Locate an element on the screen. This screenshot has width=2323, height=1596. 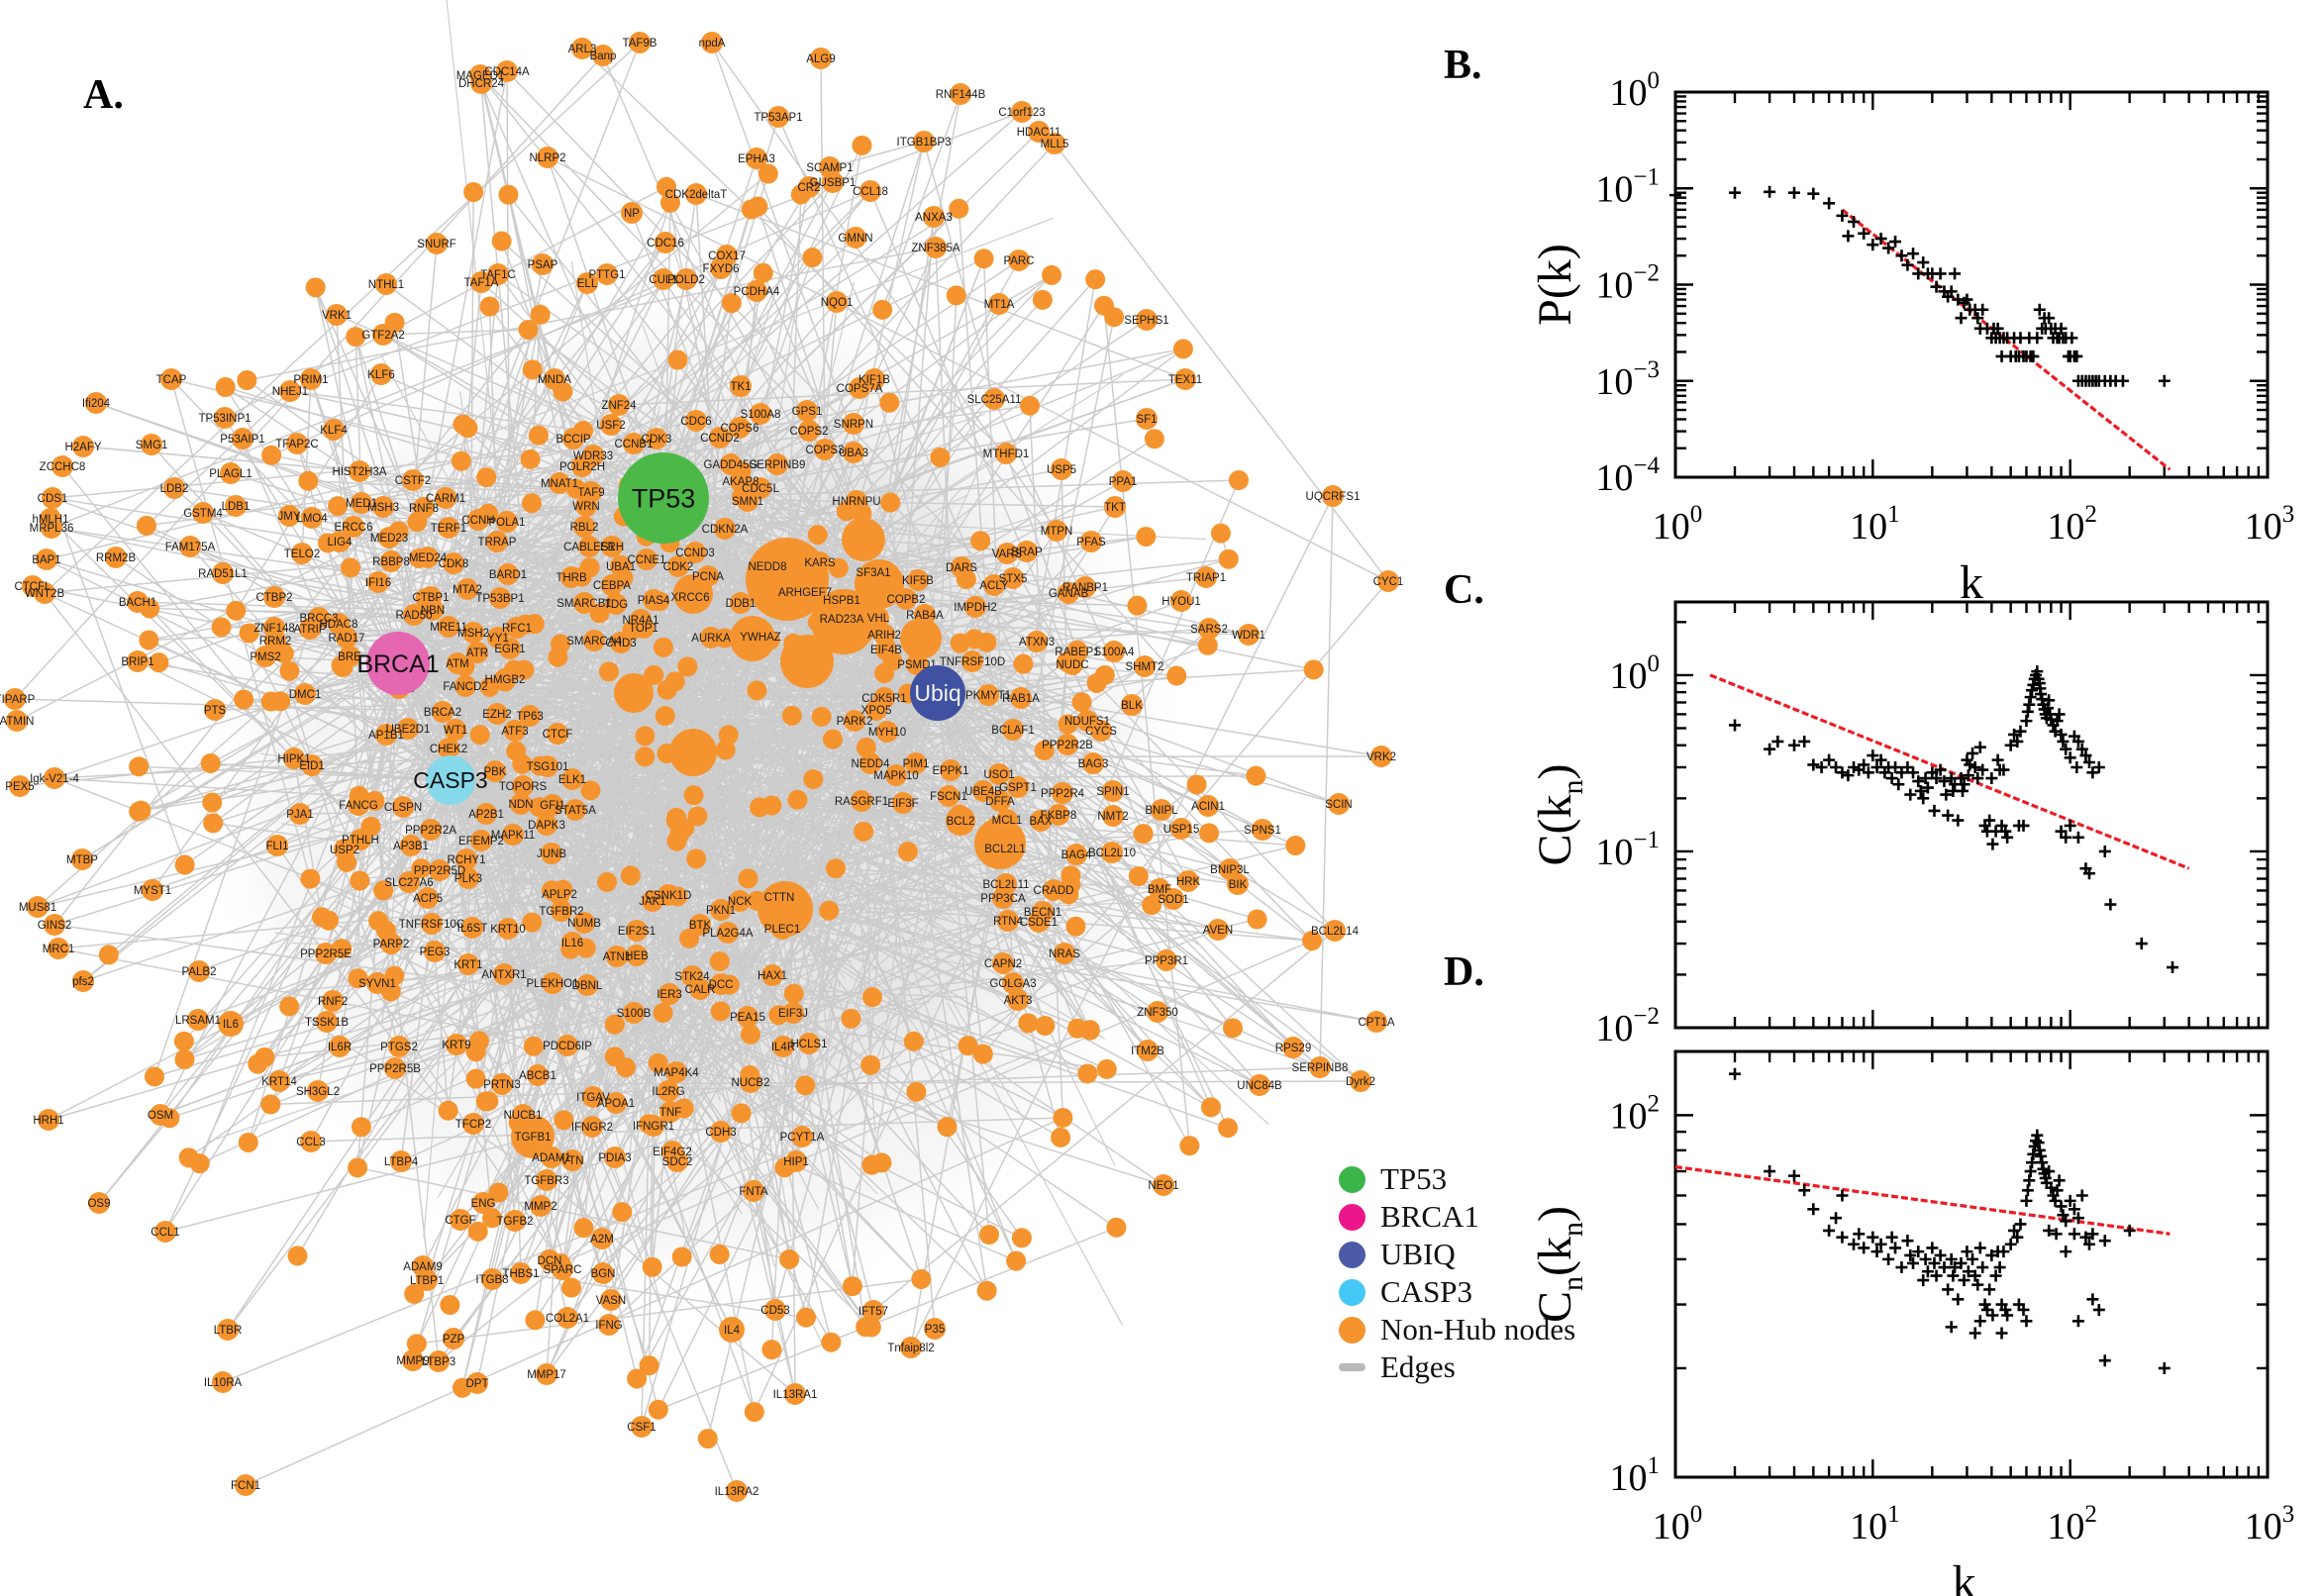
node-label: CDK8 is located at coordinates (454, 564).